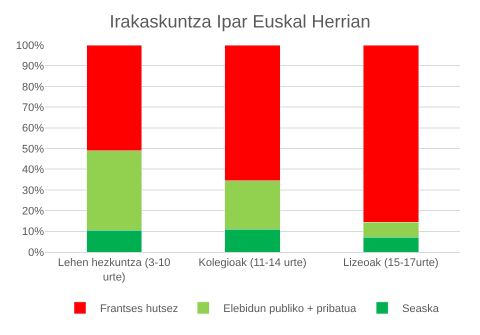  What do you see at coordinates (33, 66) in the screenshot?
I see `y-tick-label: 90%` at bounding box center [33, 66].